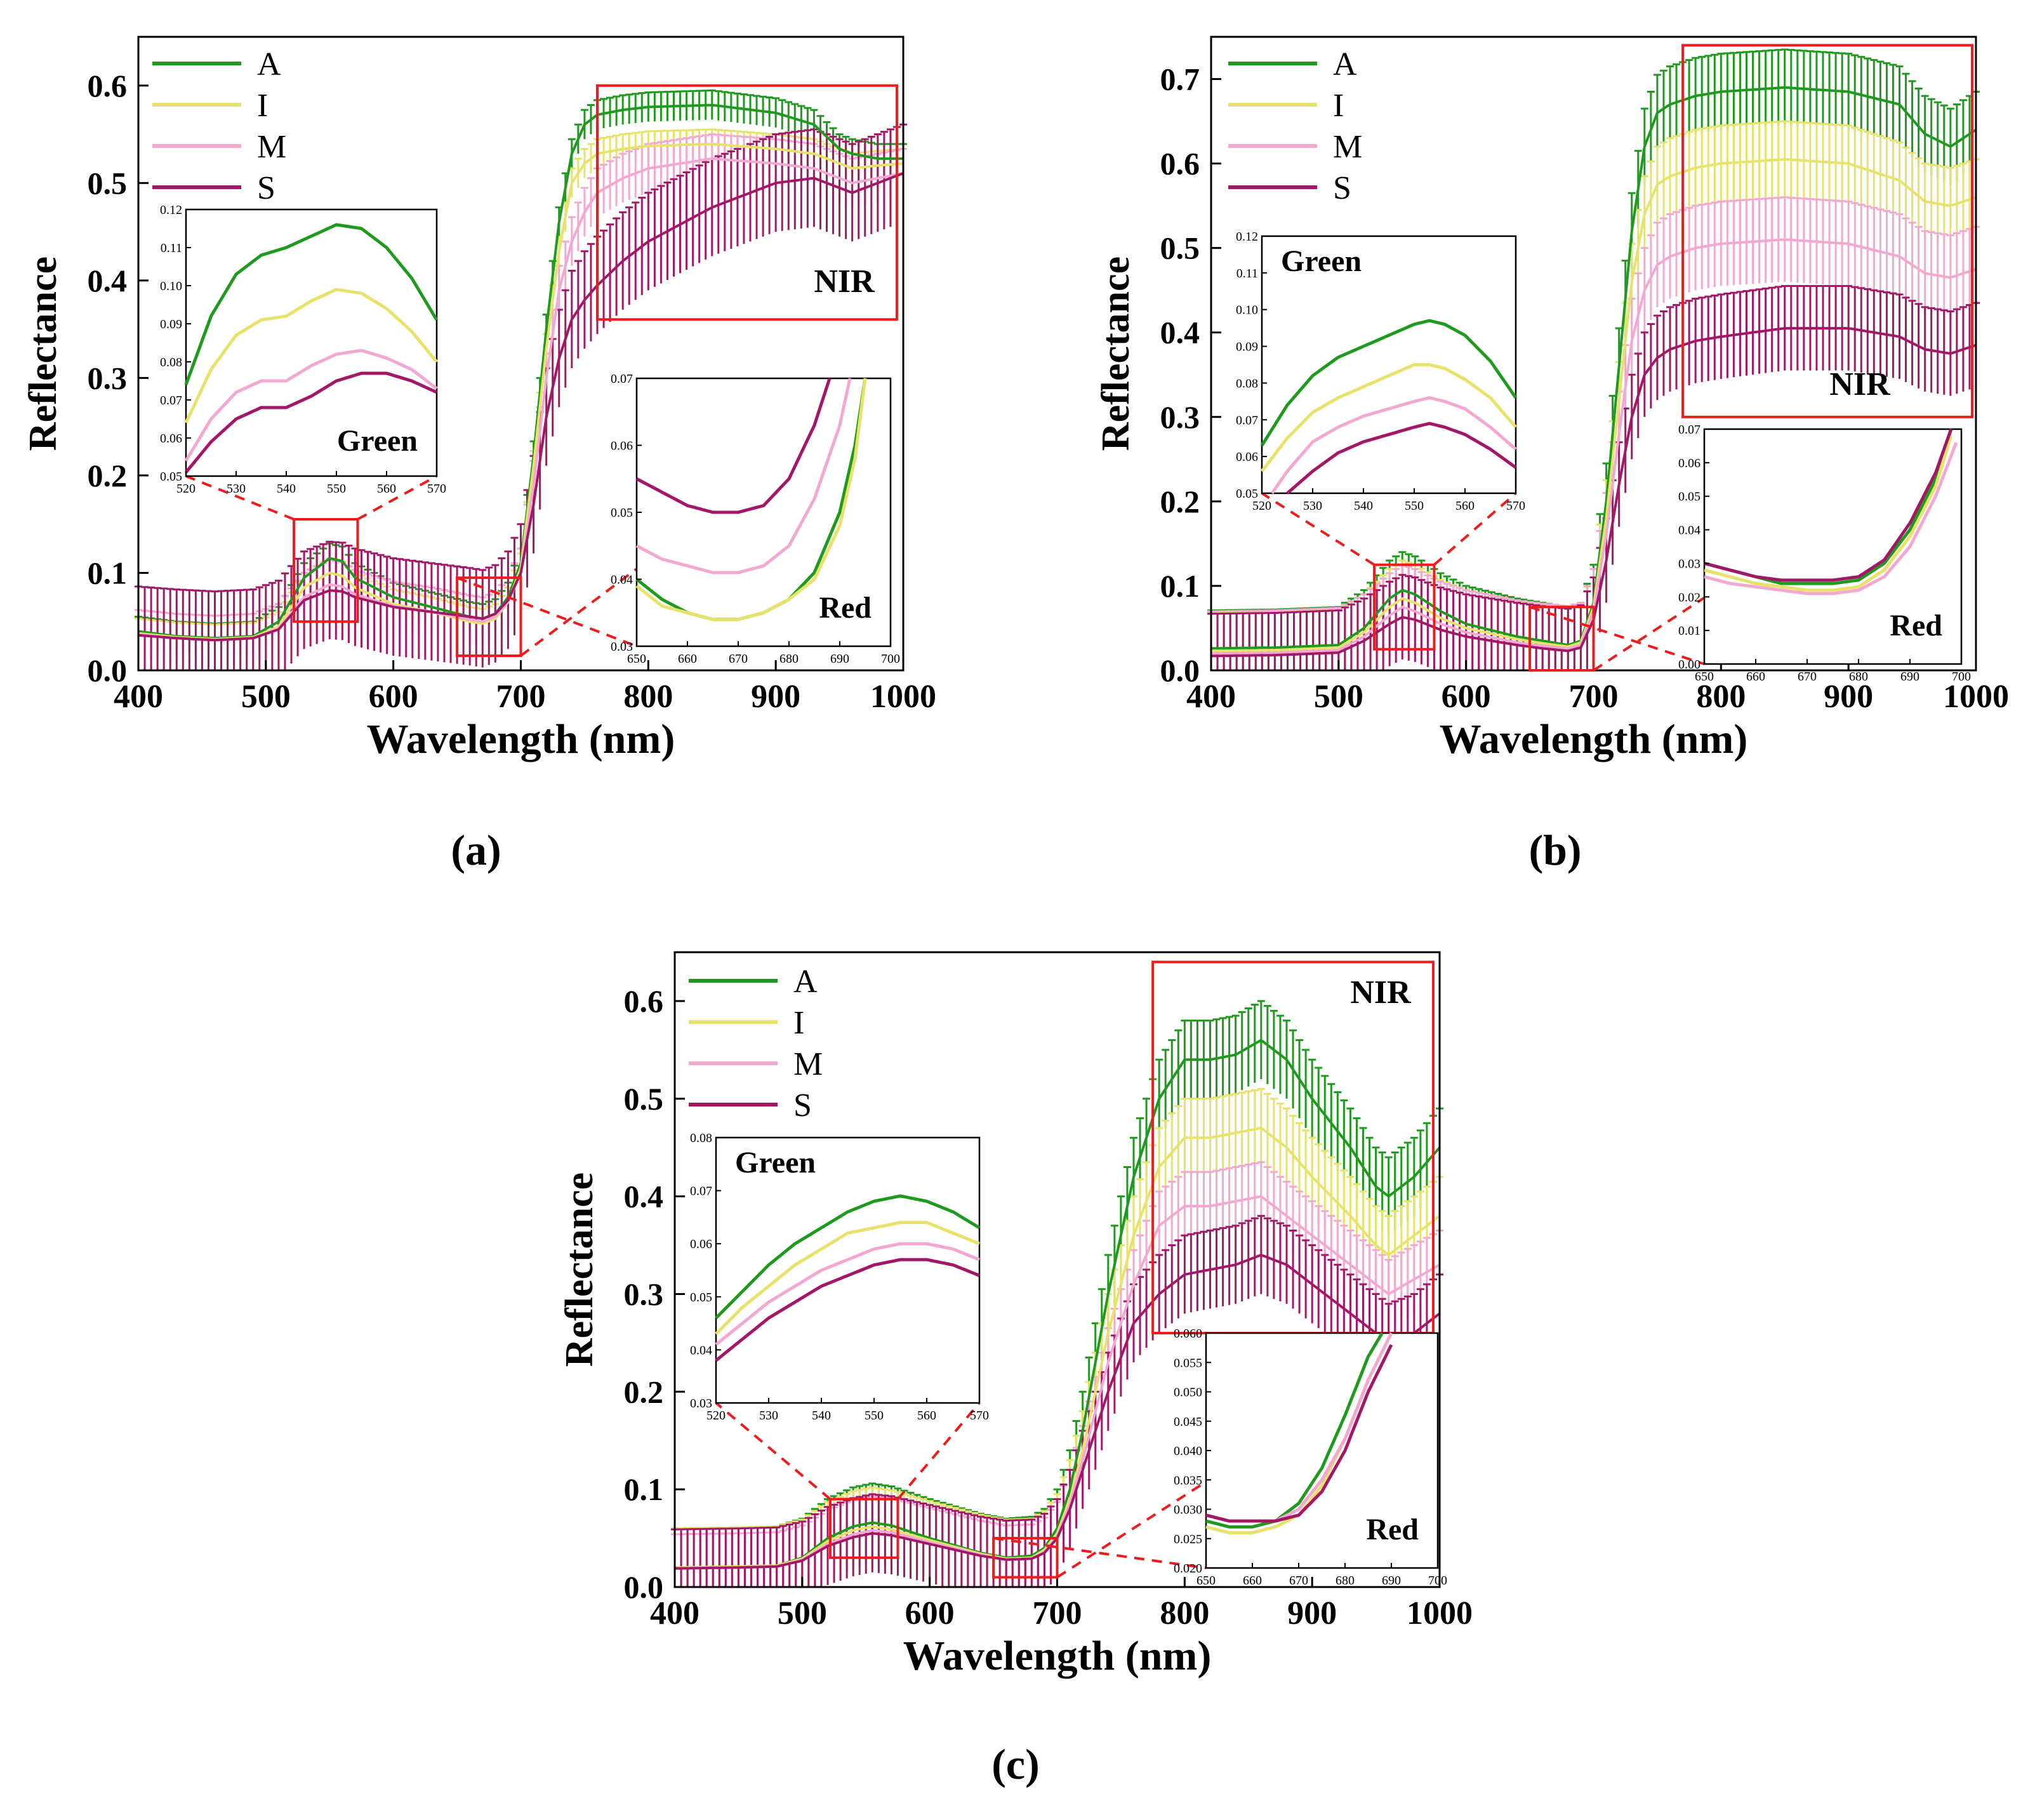 Image resolution: width=2035 pixels, height=1820 pixels. I want to click on inset-x-tick-label: 520, so click(1261, 506).